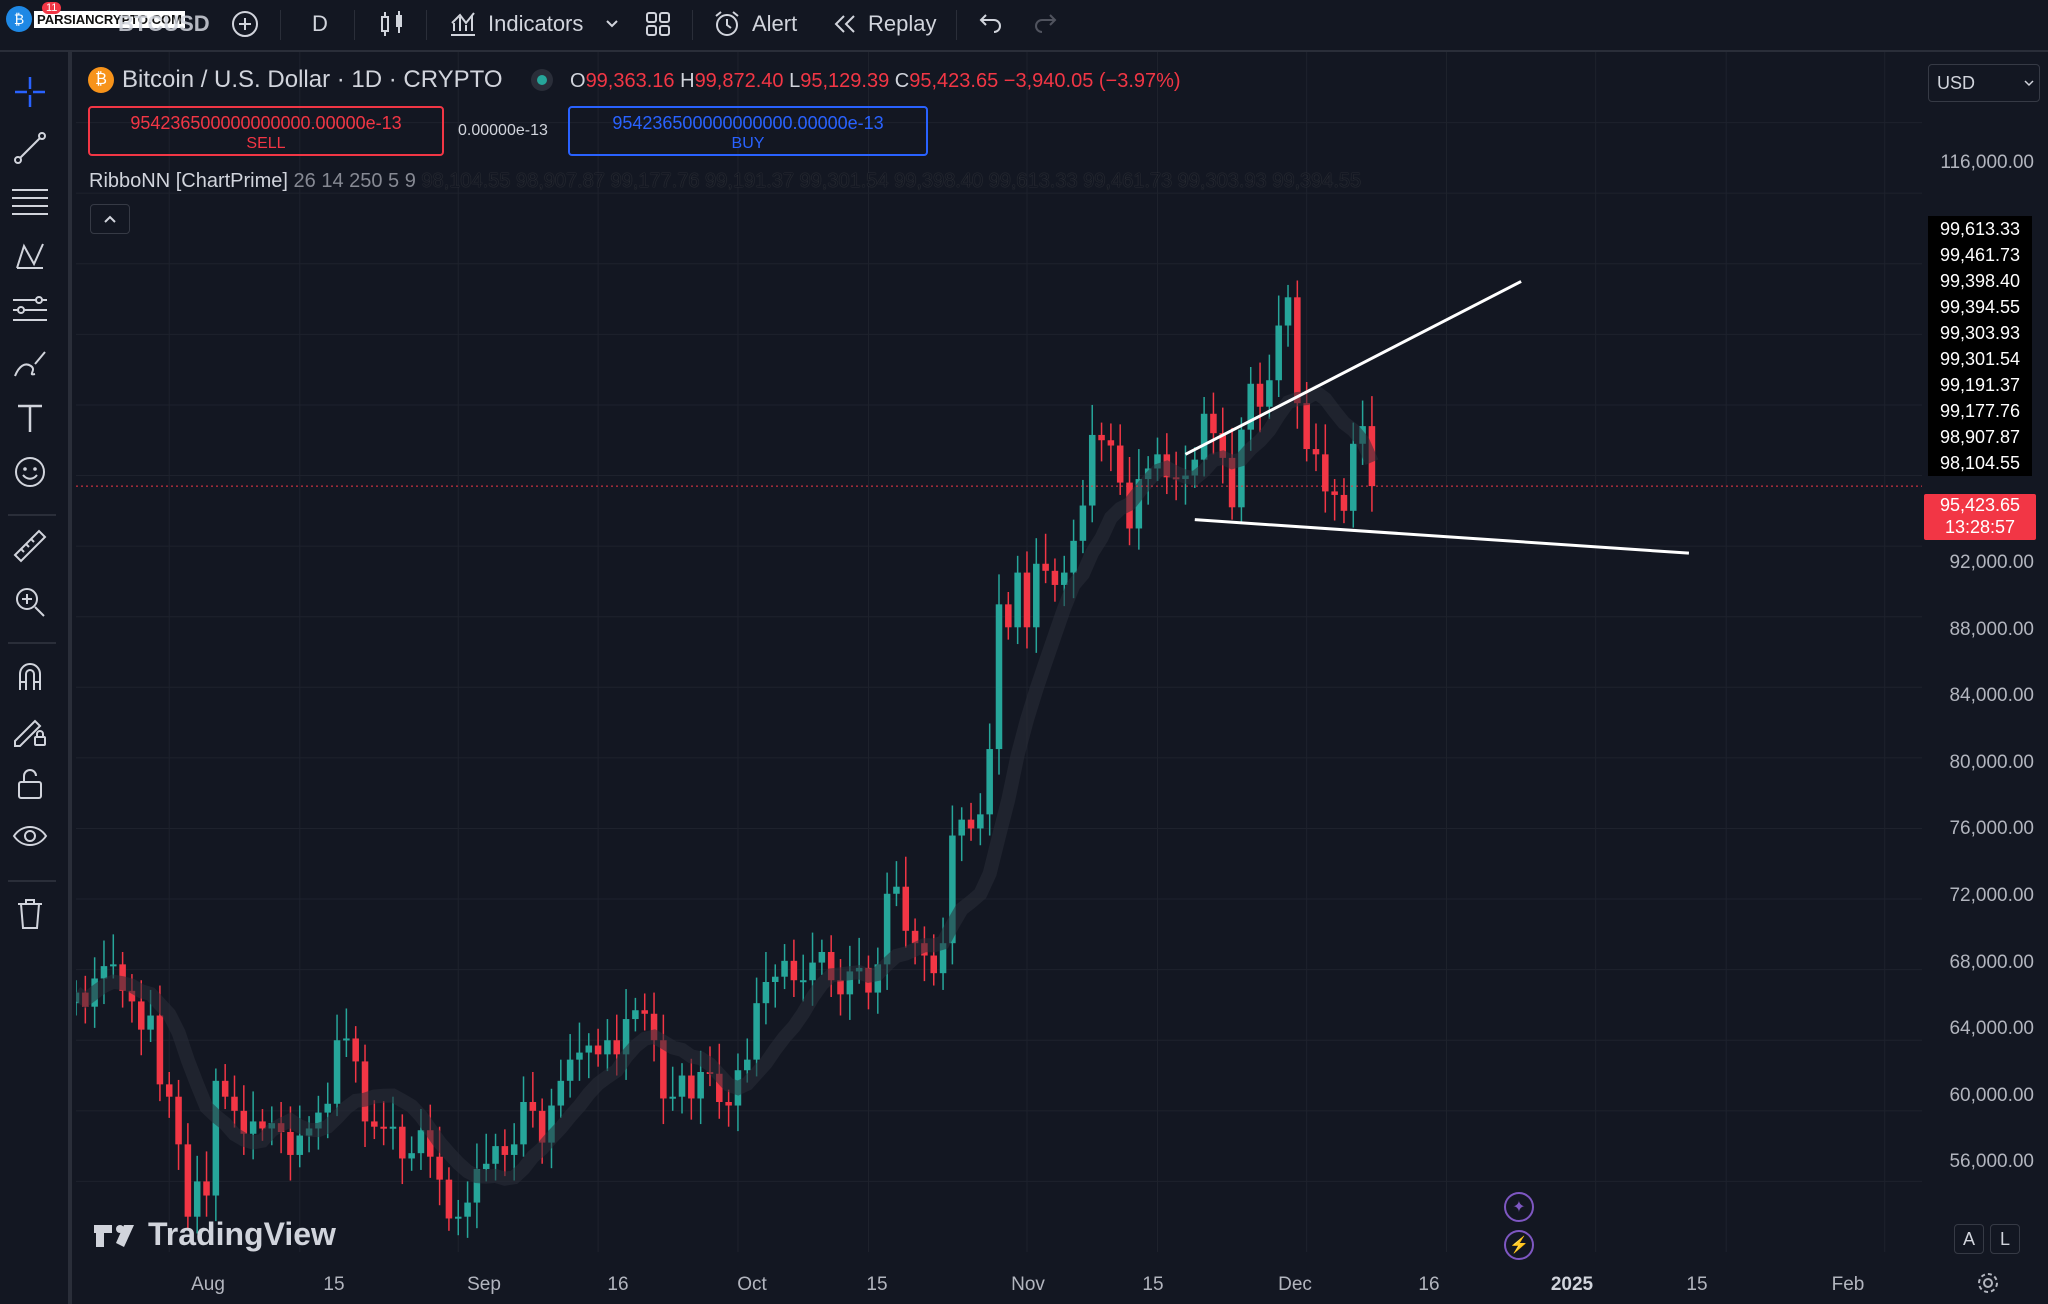 This screenshot has height=1304, width=2048. Describe the element at coordinates (1519, 1207) in the screenshot. I see `ai-assistant-button: ✦` at that location.